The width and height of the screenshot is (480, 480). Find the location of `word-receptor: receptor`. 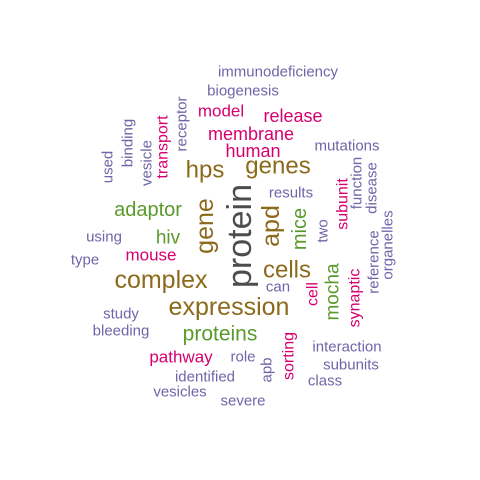

word-receptor: receptor is located at coordinates (182, 123).